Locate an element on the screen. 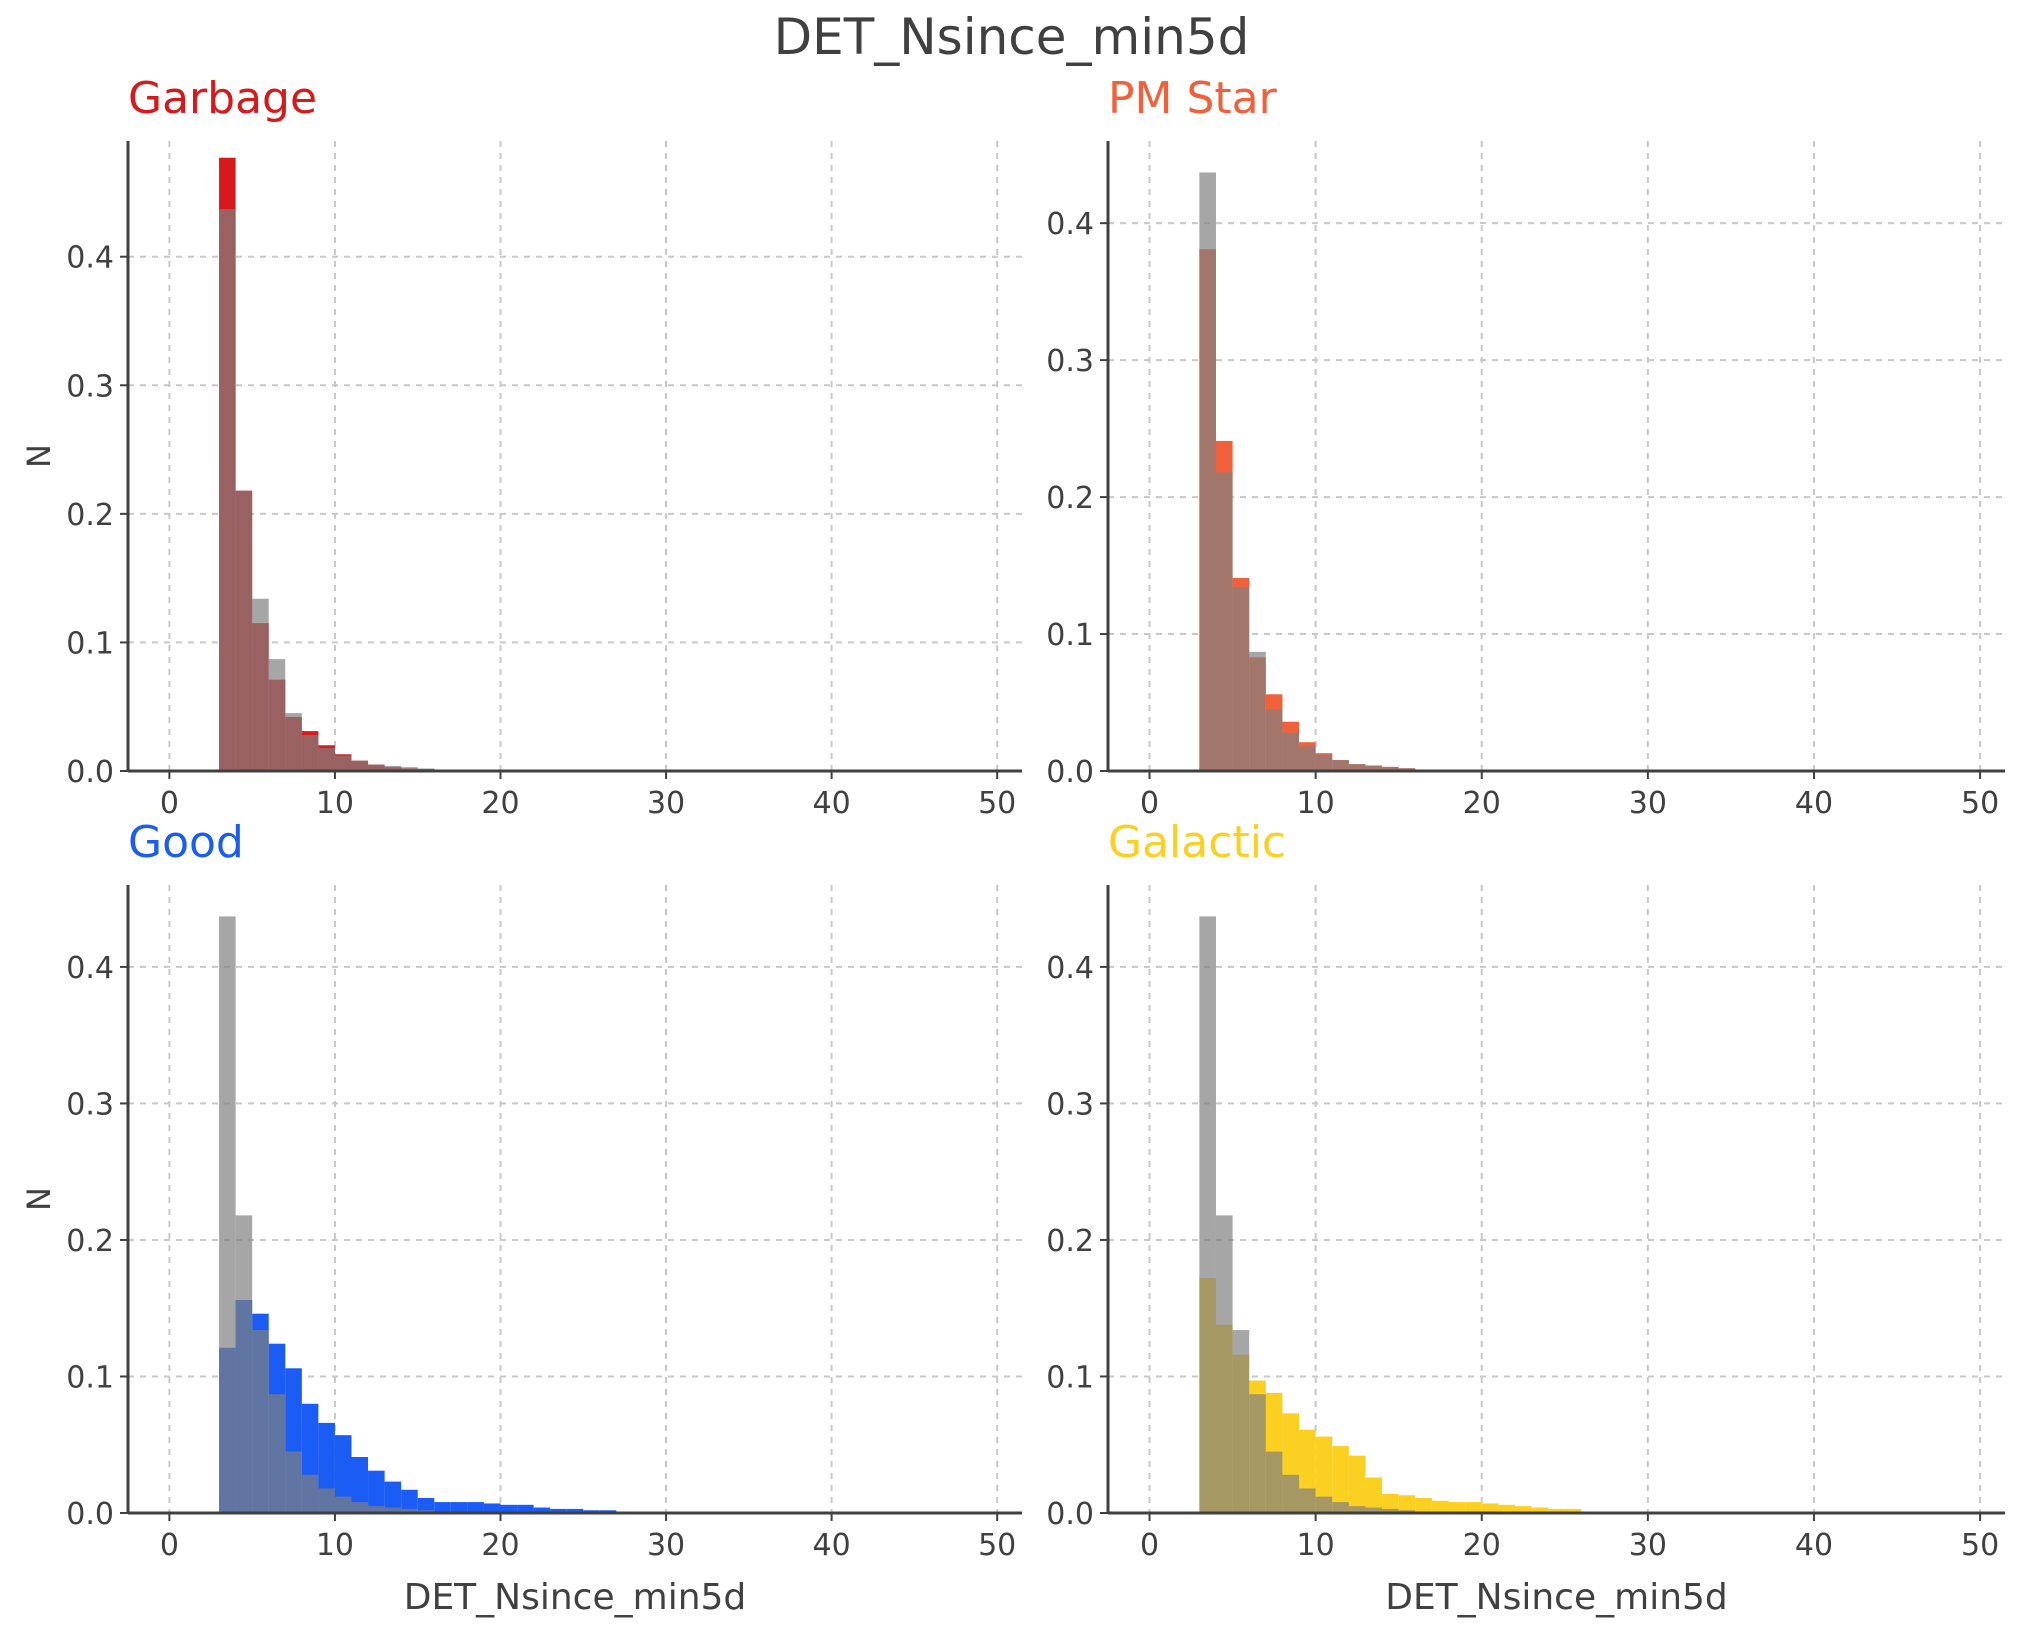 The height and width of the screenshot is (1627, 2023). figure-title: DET_Nsince_min5d is located at coordinates (1011, 37).